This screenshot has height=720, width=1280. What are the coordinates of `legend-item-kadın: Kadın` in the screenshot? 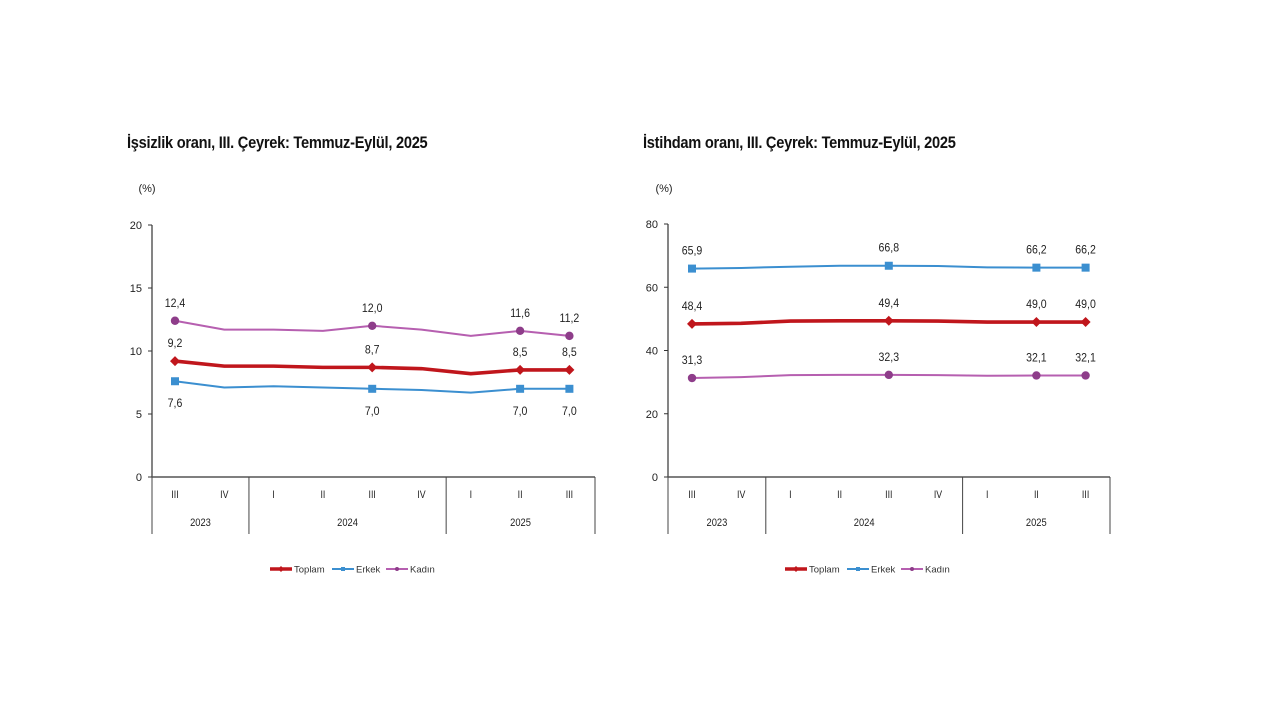 It's located at (410, 570).